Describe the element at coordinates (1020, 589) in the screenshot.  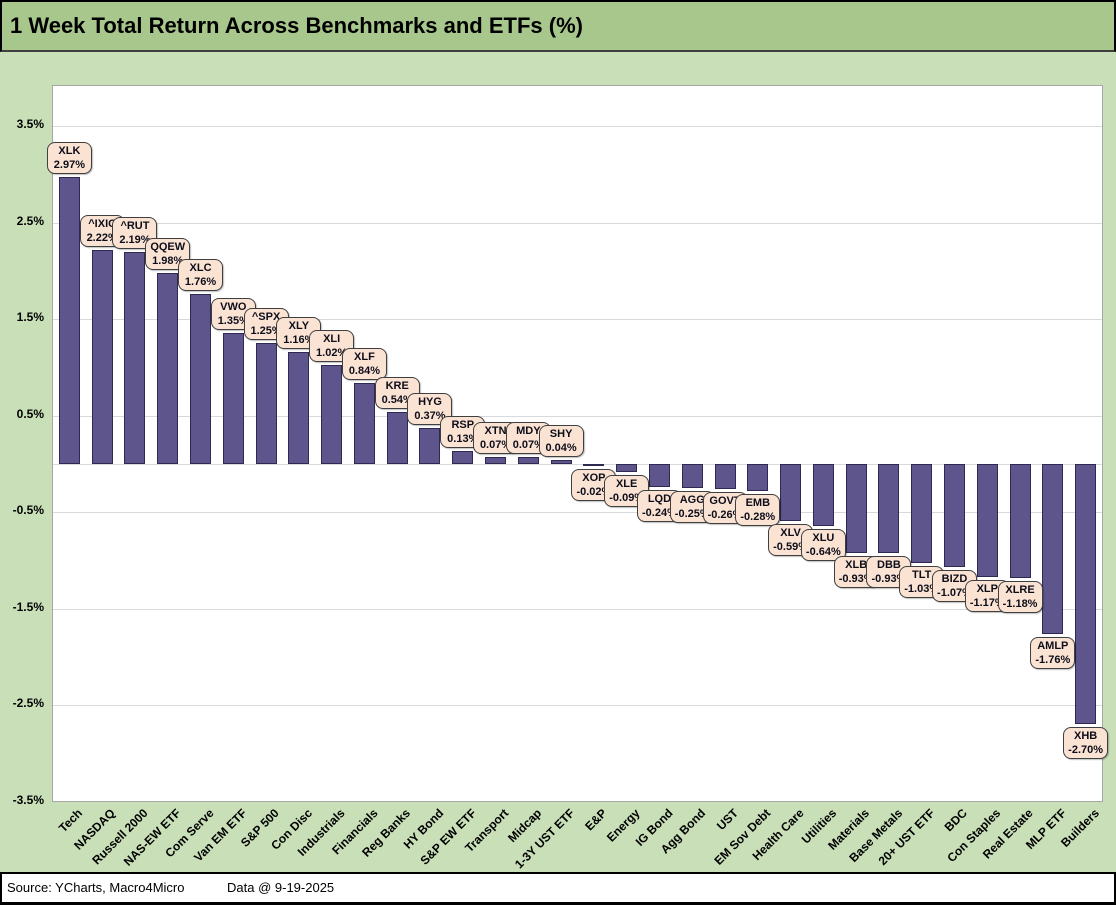
I see `data-label-ticker: XLRE` at that location.